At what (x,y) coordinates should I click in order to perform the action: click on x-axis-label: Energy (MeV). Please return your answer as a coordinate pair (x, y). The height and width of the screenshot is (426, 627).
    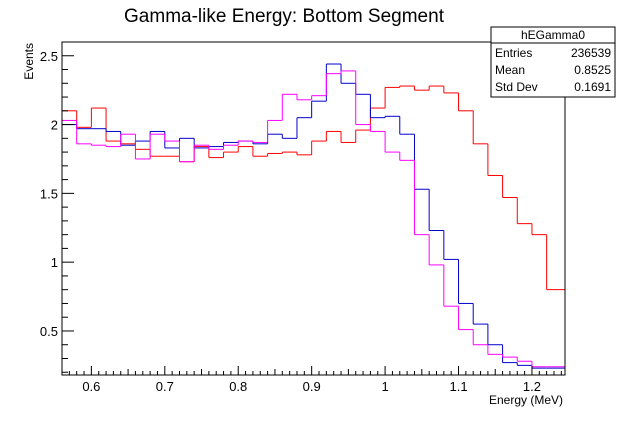
    Looking at the image, I should click on (526, 400).